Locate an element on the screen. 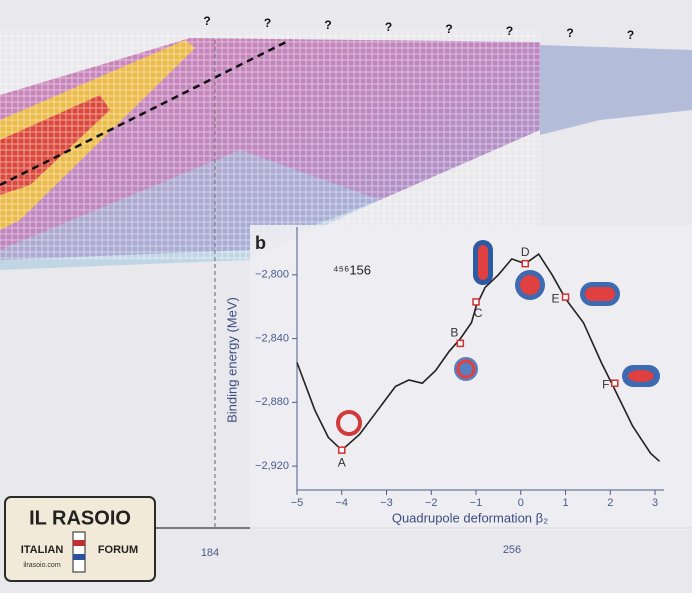 The image size is (692, 593). y-tick-label: −2,840 is located at coordinates (272, 338).